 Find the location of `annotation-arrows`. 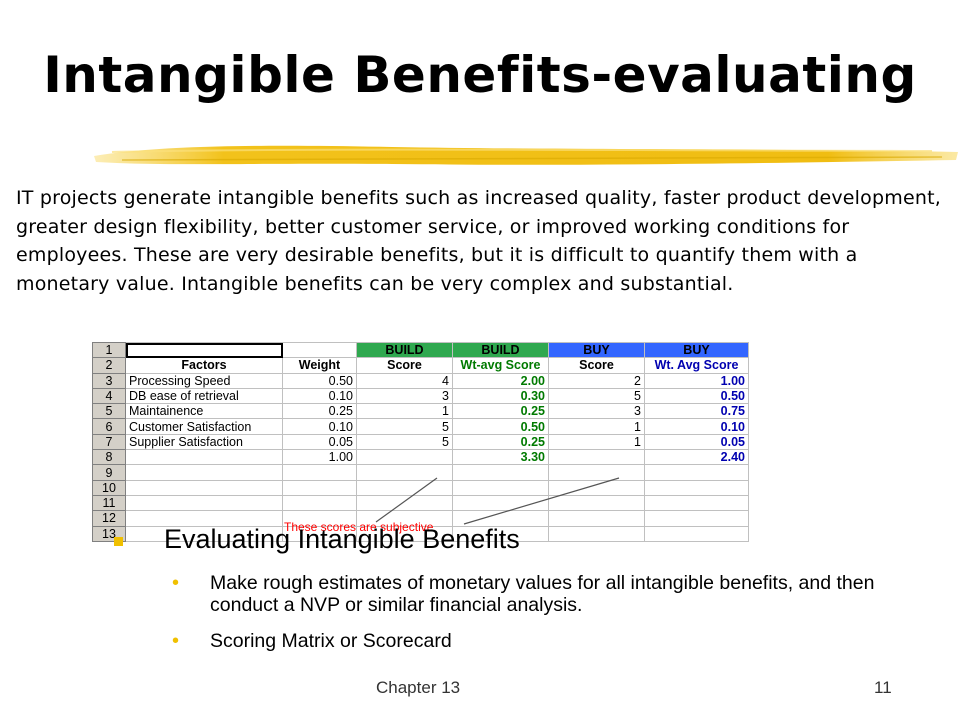

annotation-arrows is located at coordinates (497, 501).